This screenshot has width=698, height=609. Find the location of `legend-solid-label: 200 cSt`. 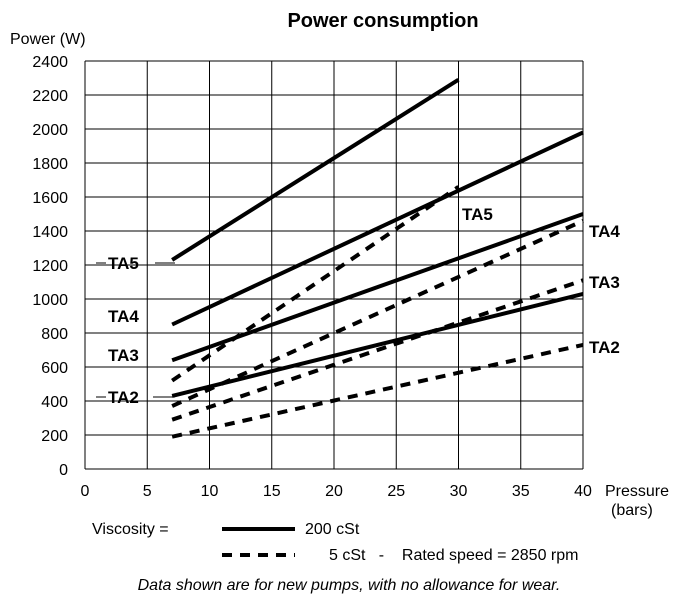

legend-solid-label: 200 cSt is located at coordinates (332, 529).